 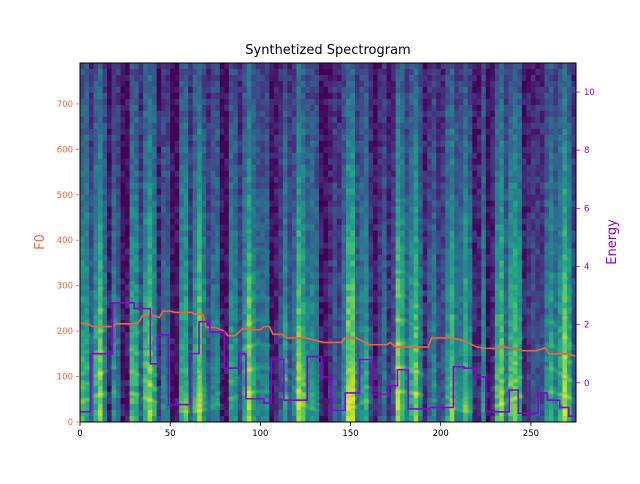 What do you see at coordinates (350, 434) in the screenshot?
I see `x-tick-label: 150` at bounding box center [350, 434].